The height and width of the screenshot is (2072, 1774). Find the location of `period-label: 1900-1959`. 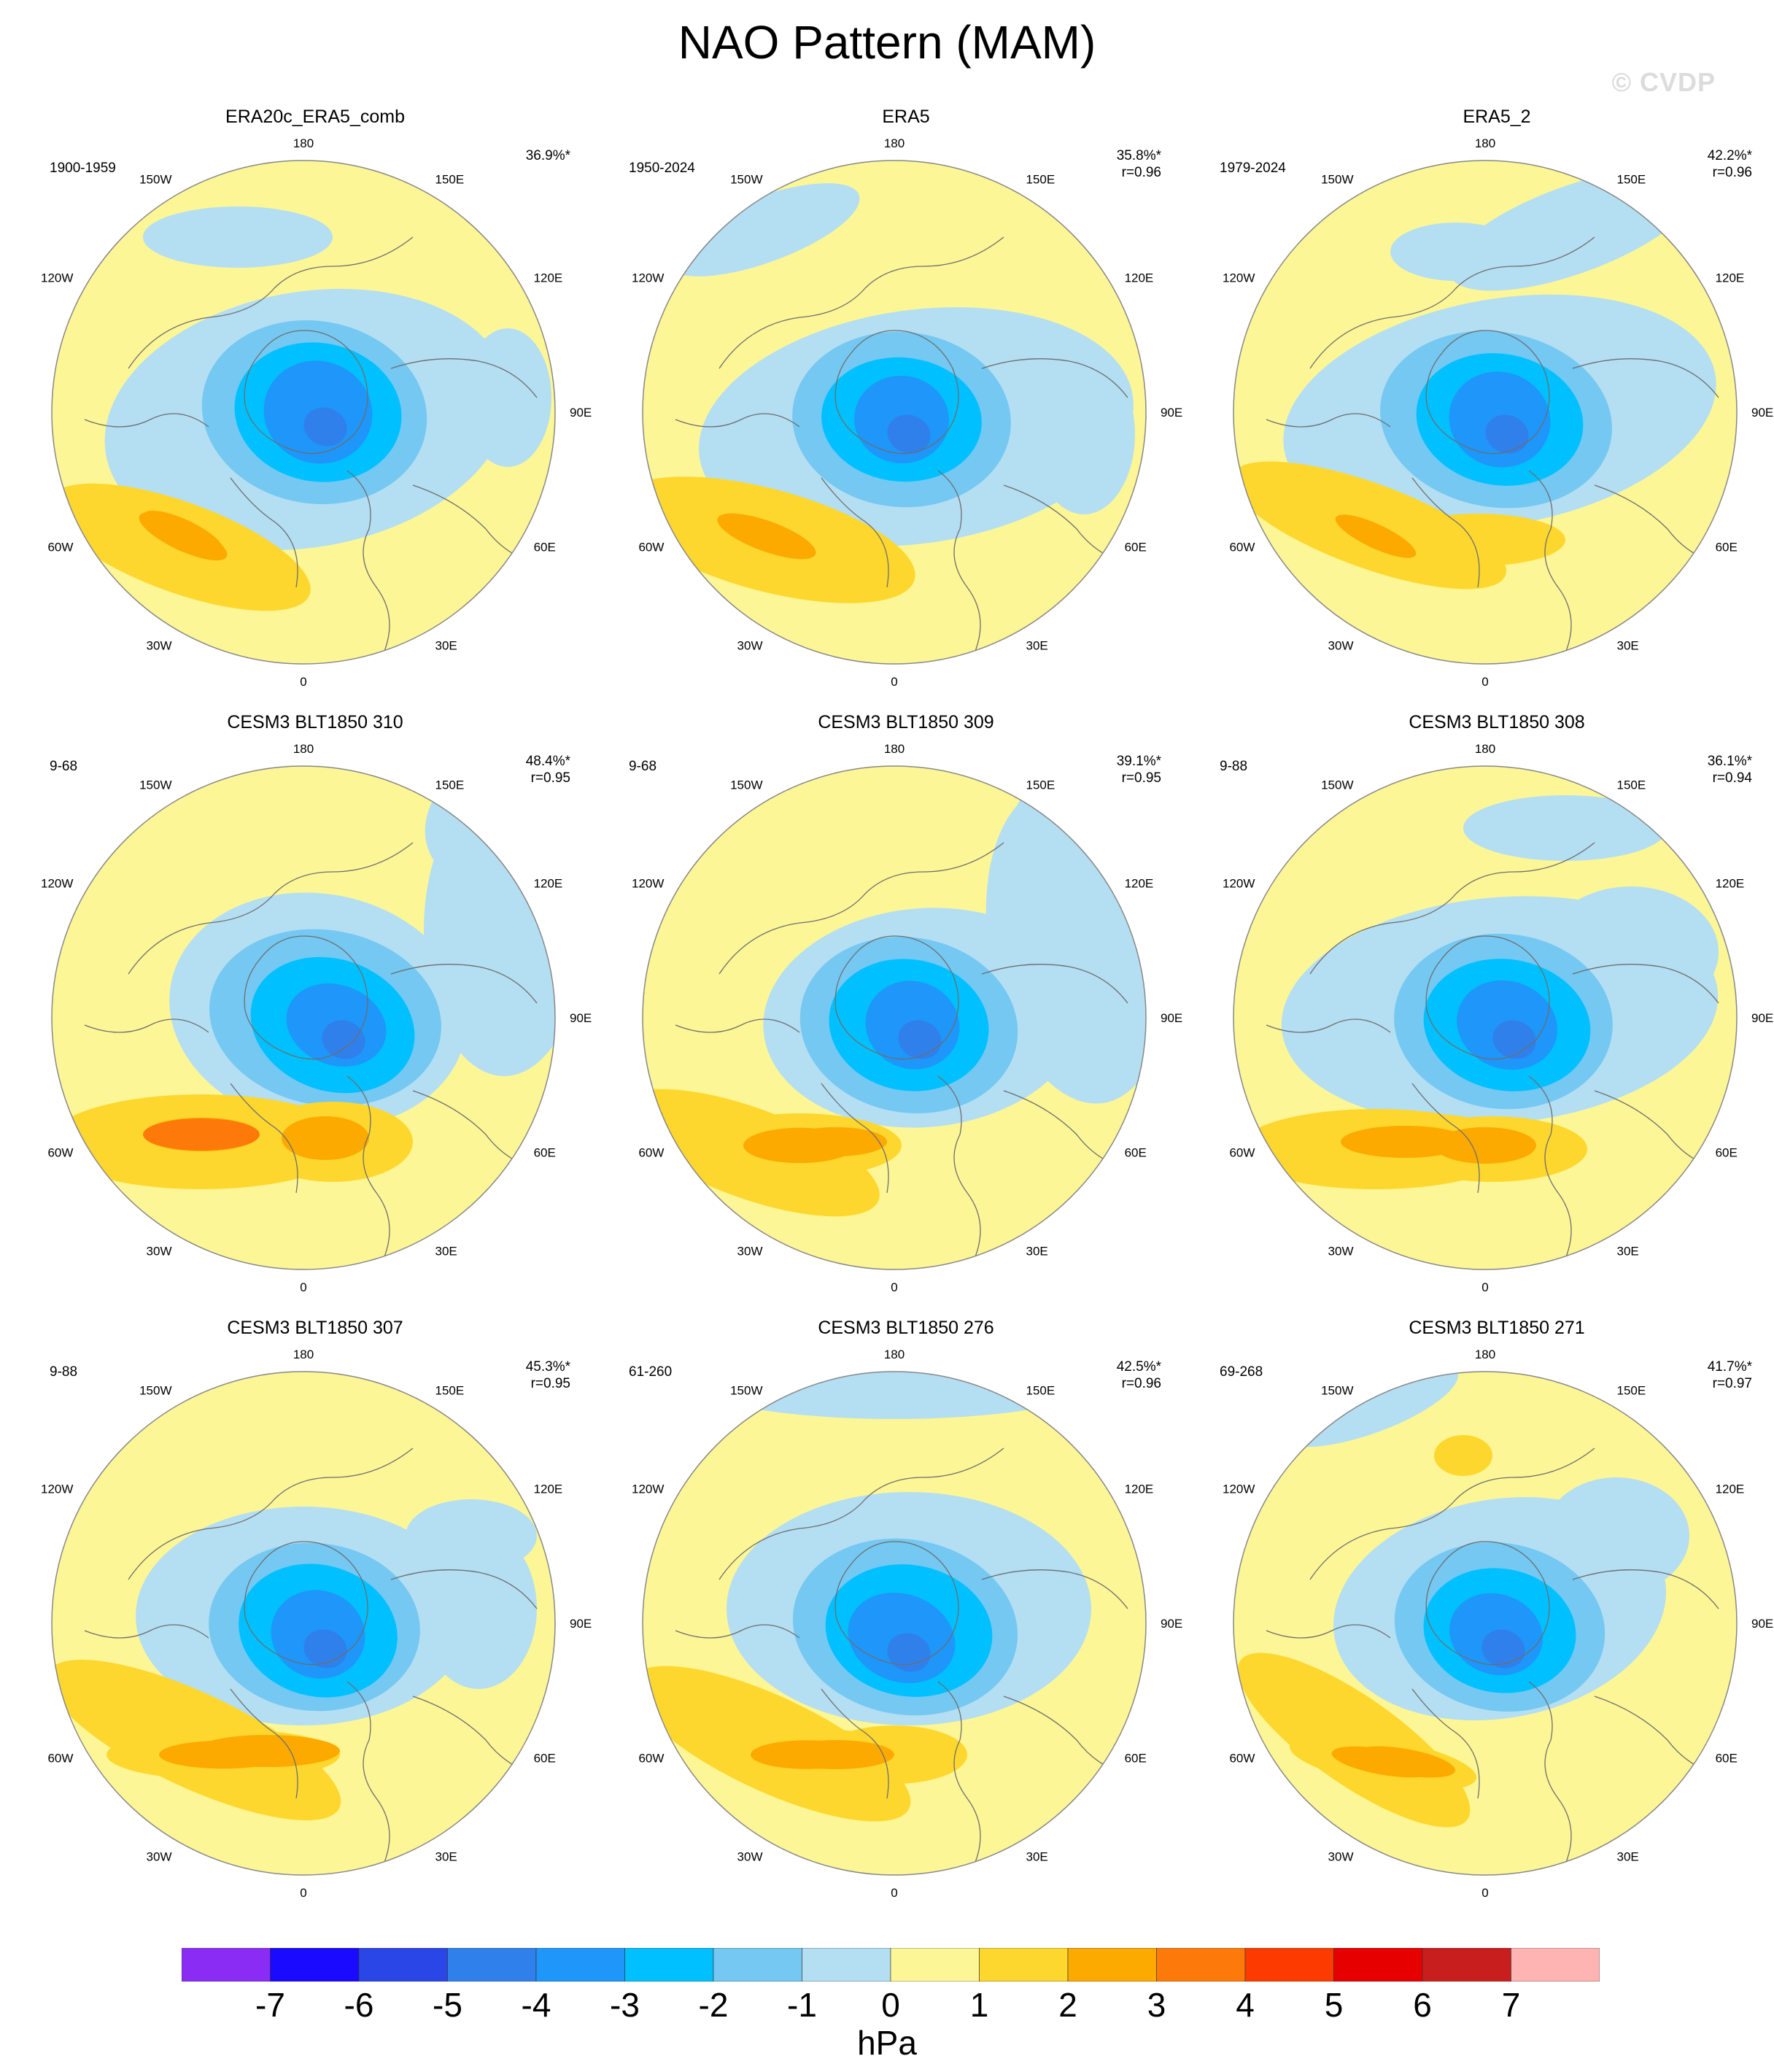

period-label: 1900-1959 is located at coordinates (83, 168).